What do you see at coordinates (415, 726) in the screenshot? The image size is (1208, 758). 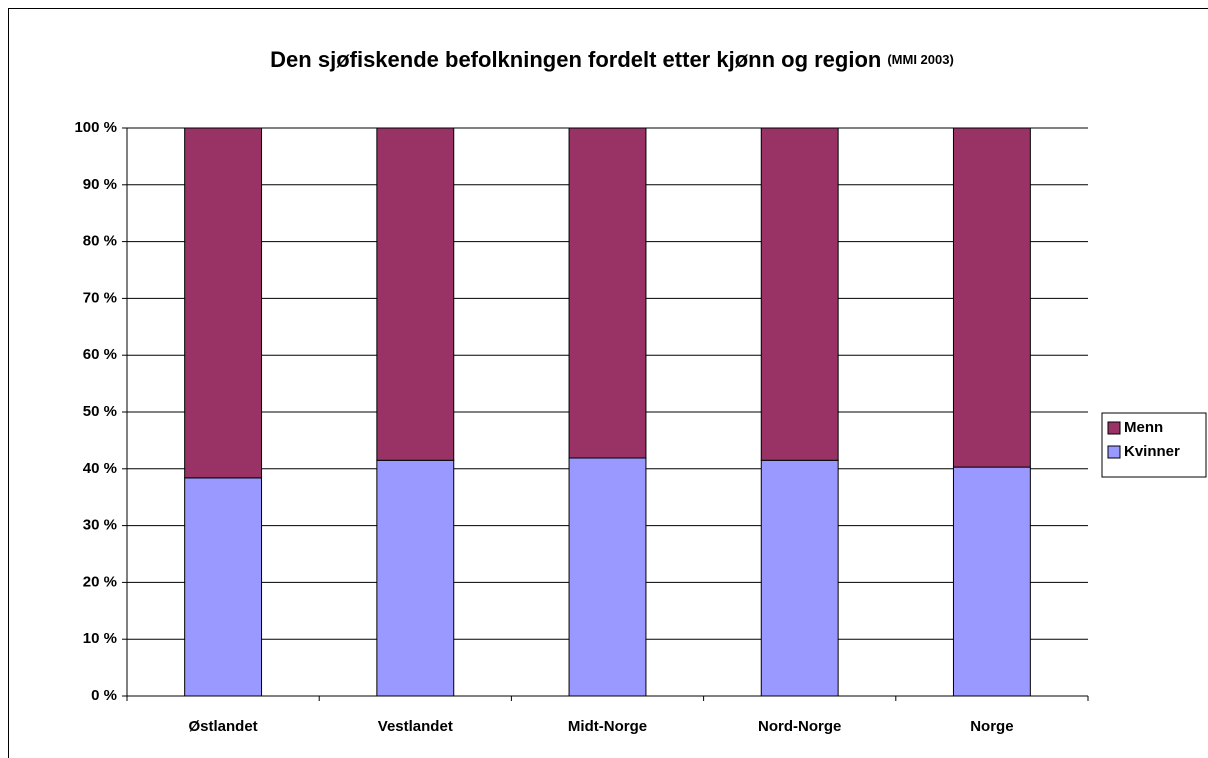 I see `x-tick-label: Vestlandet` at bounding box center [415, 726].